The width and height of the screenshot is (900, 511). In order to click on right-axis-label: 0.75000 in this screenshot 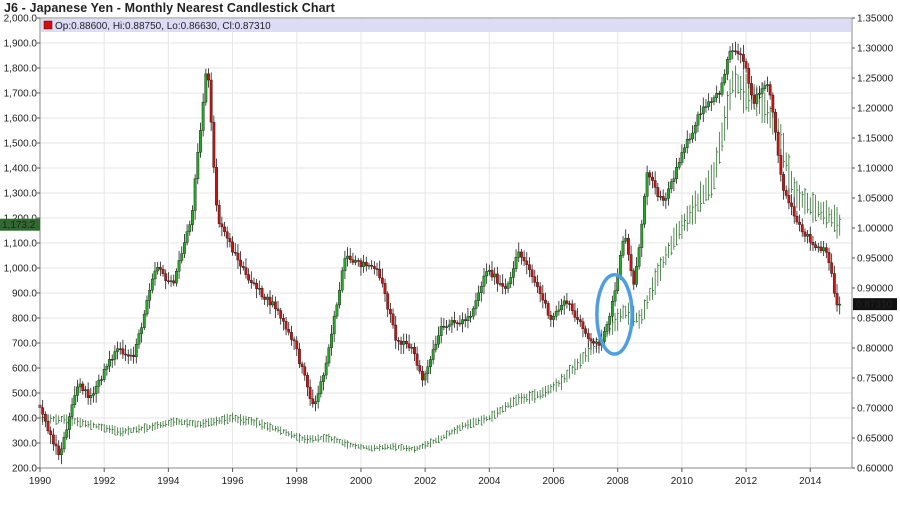, I will do `click(875, 379)`.